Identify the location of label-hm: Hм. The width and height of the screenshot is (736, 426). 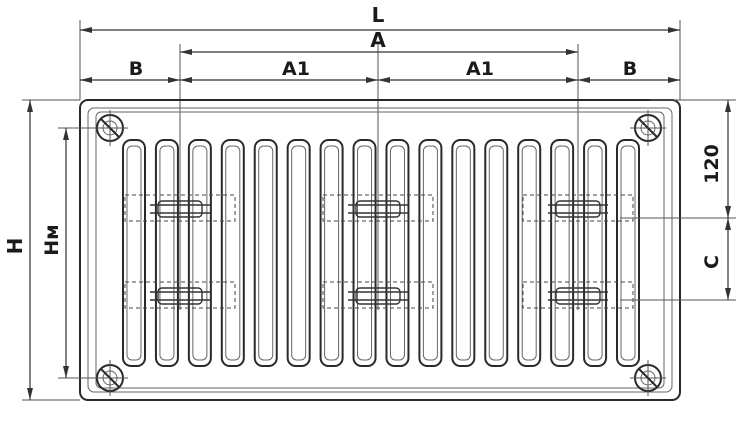
(52, 239).